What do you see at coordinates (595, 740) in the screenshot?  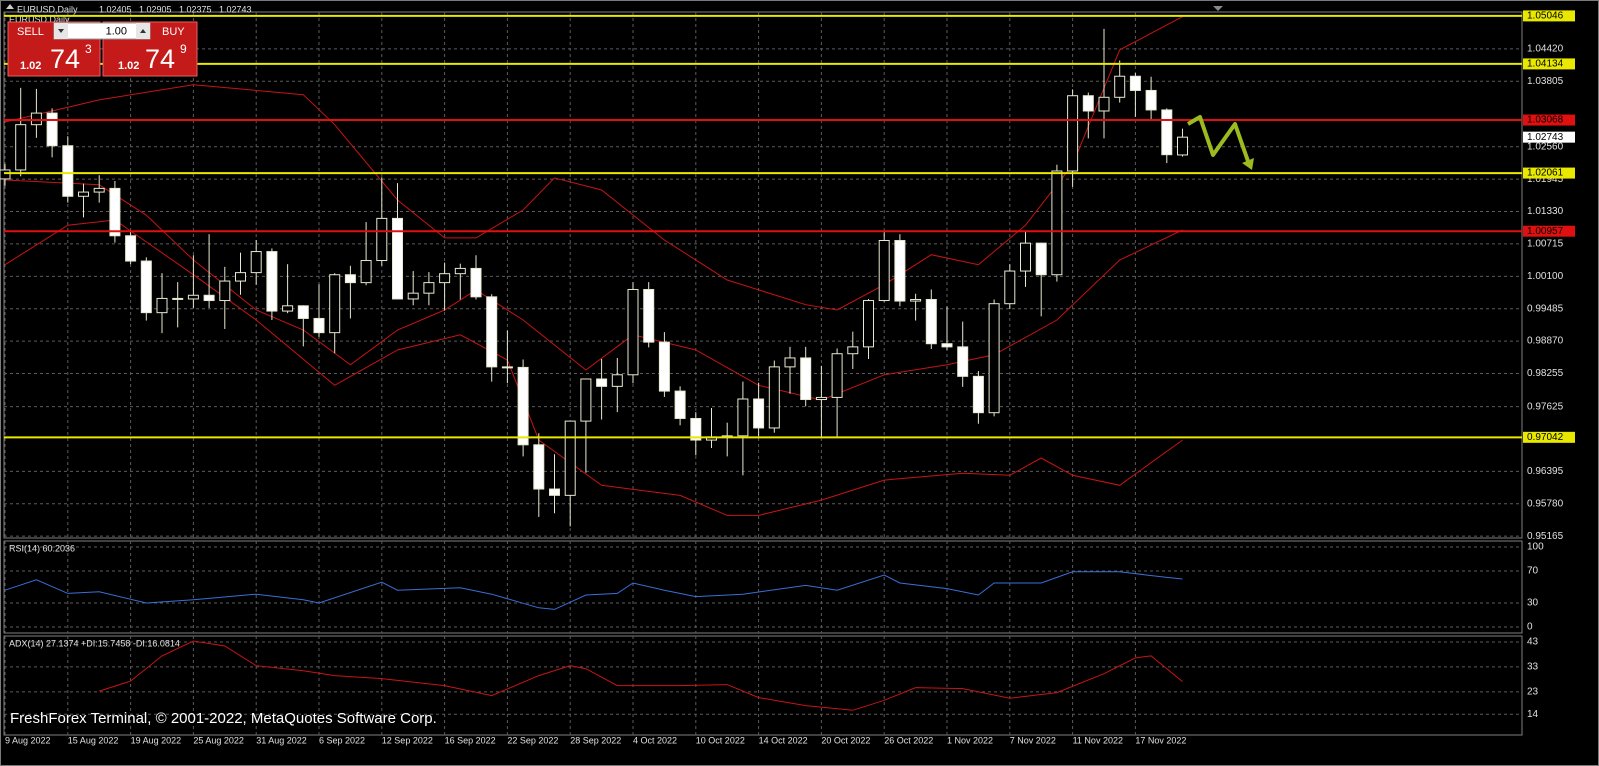 I see `x-tick-label: 28 Sep 2022` at bounding box center [595, 740].